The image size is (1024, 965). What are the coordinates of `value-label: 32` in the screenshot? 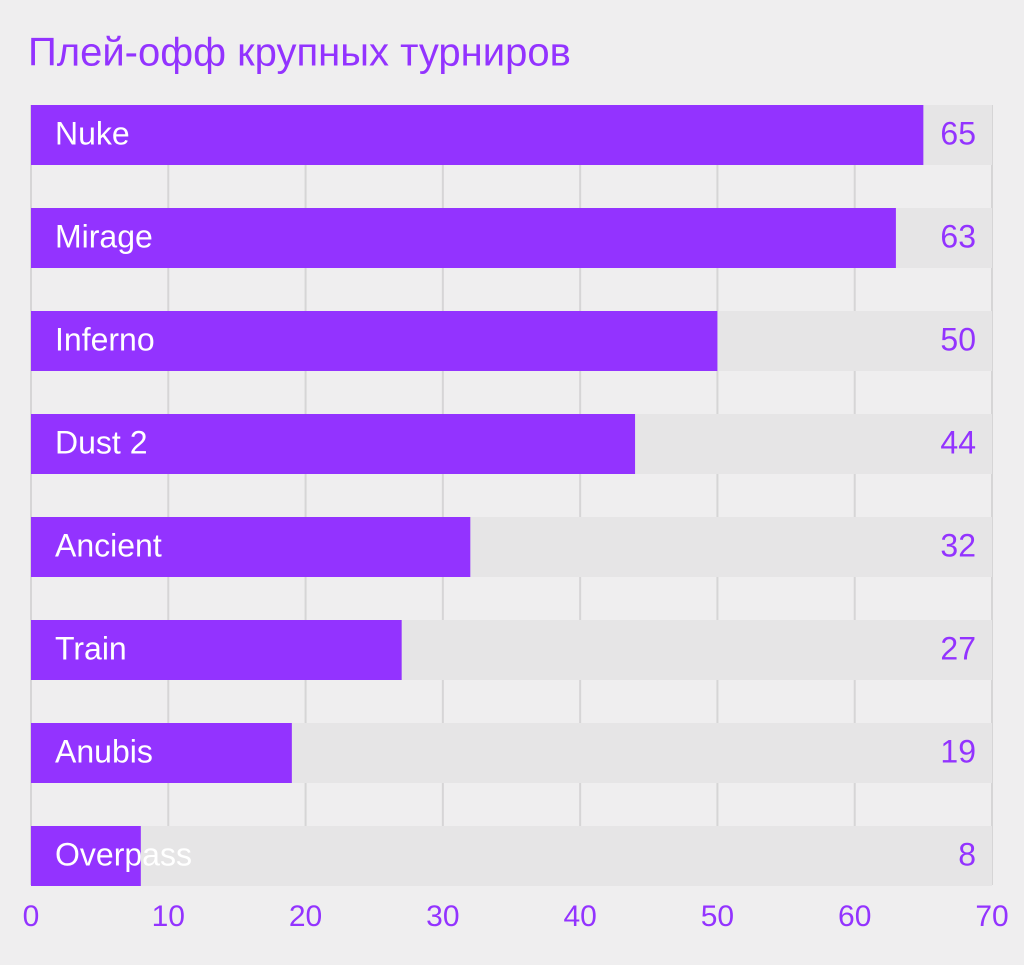 It's located at (958, 545).